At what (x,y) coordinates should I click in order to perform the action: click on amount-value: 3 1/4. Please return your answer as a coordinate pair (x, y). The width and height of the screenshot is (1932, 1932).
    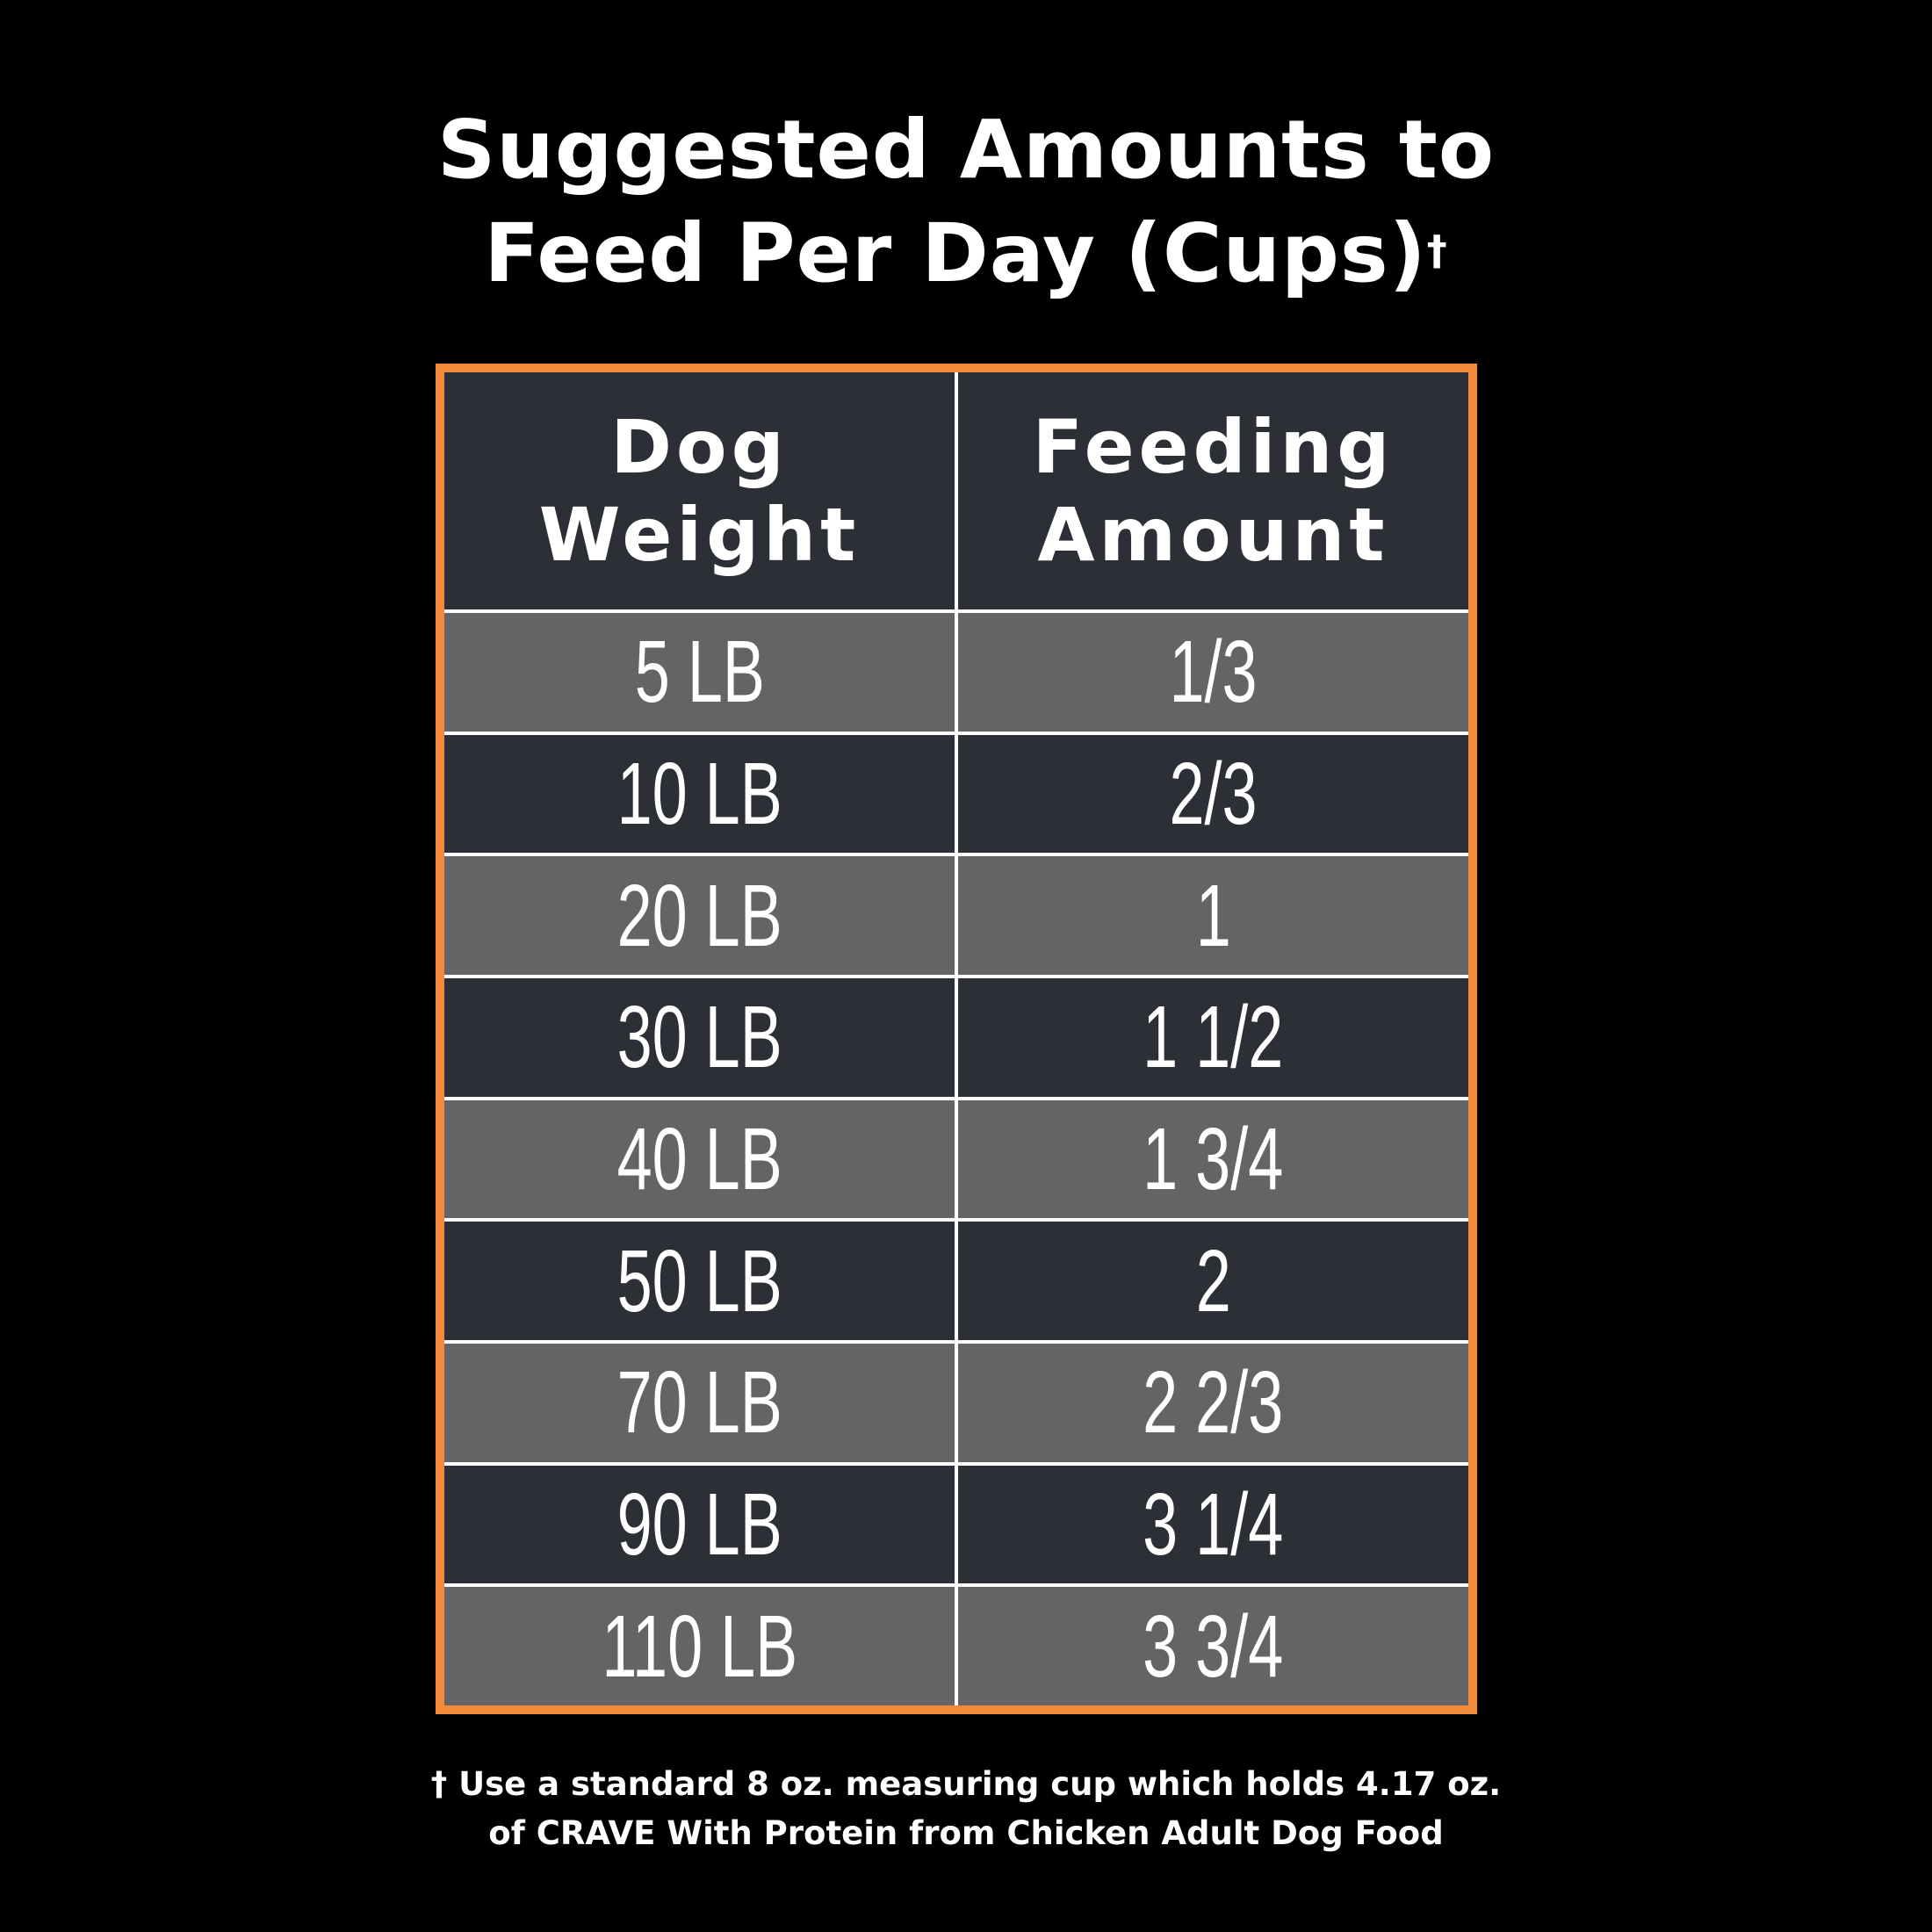
    Looking at the image, I should click on (1214, 1524).